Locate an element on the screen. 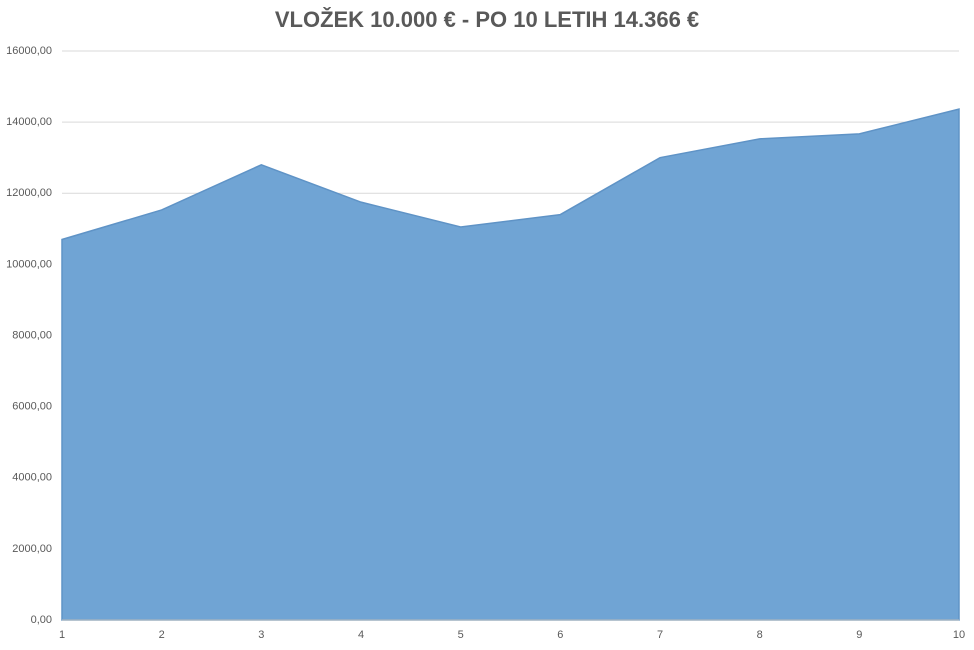 The height and width of the screenshot is (650, 974). y-tick-label: 6000,00 is located at coordinates (32, 407).